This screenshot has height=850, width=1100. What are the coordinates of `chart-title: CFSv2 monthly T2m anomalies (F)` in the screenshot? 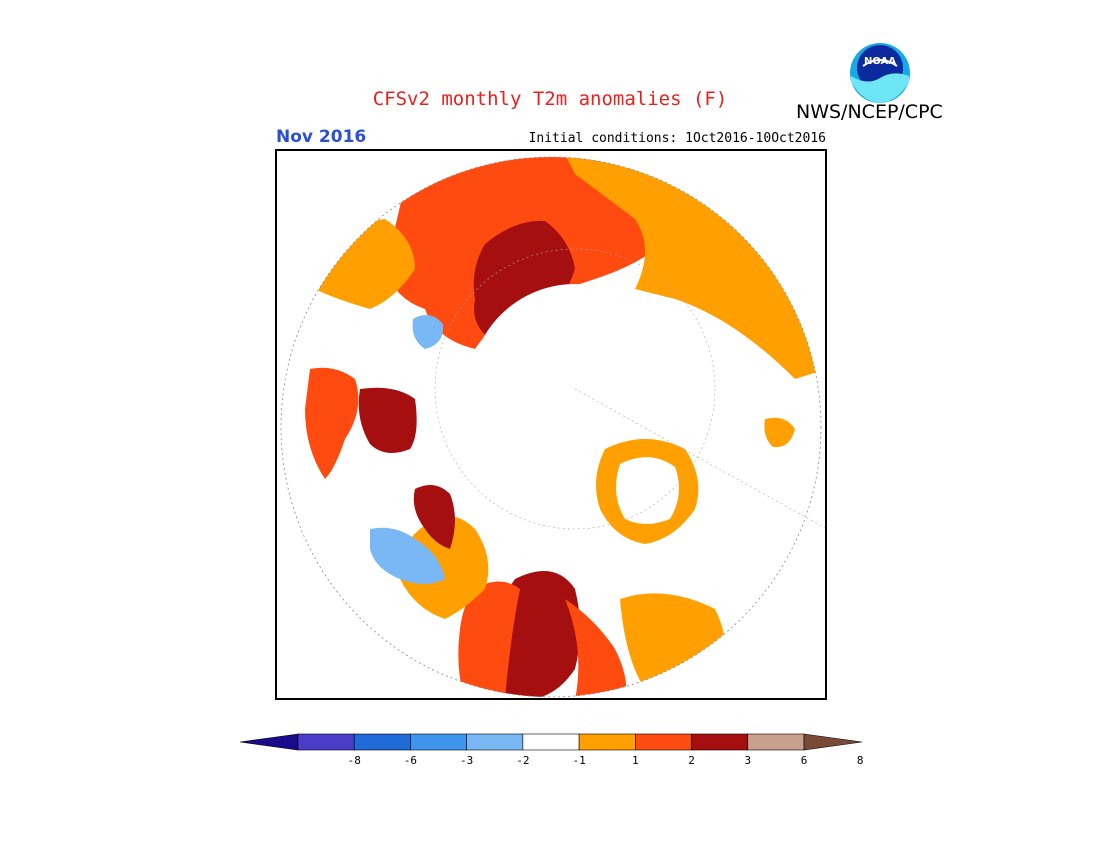 It's located at (550, 99).